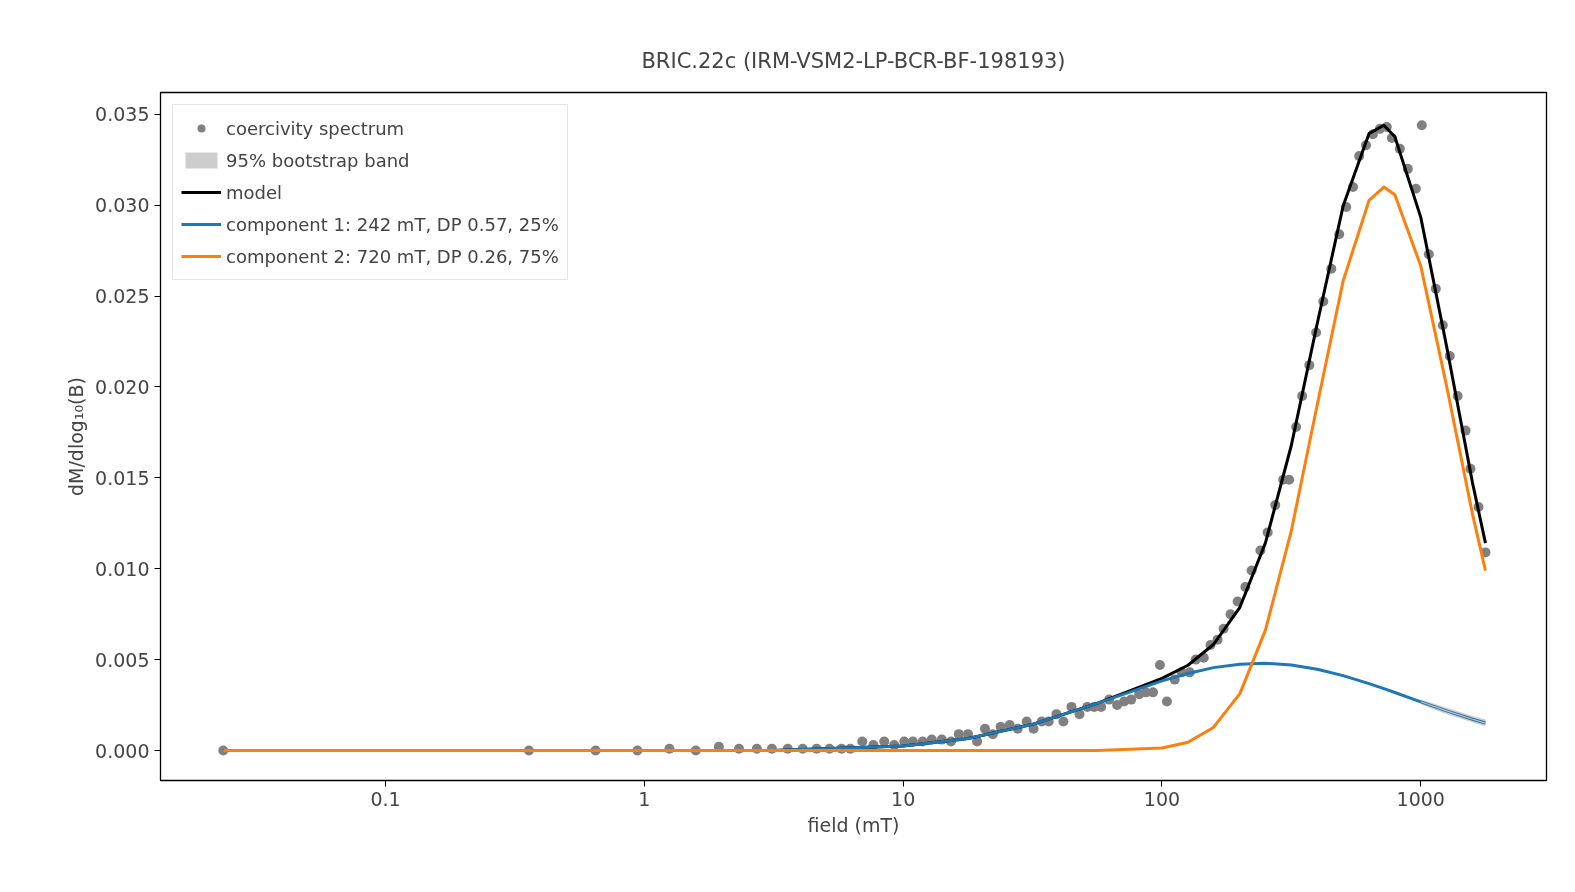 The height and width of the screenshot is (892, 1575). What do you see at coordinates (122, 750) in the screenshot?
I see `y-tick-label: 0.000` at bounding box center [122, 750].